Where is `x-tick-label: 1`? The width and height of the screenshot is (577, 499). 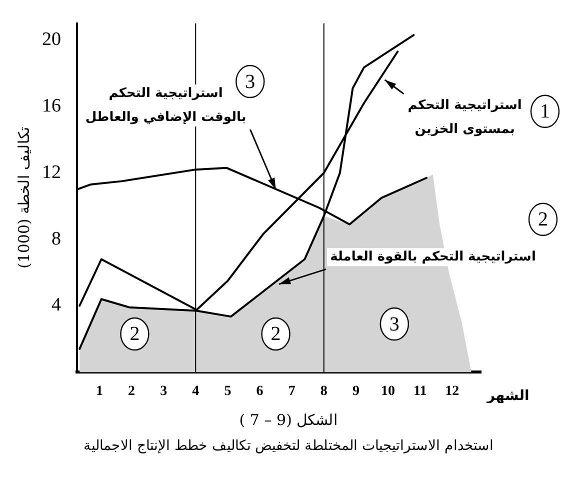
x-tick-label: 1 is located at coordinates (99, 392).